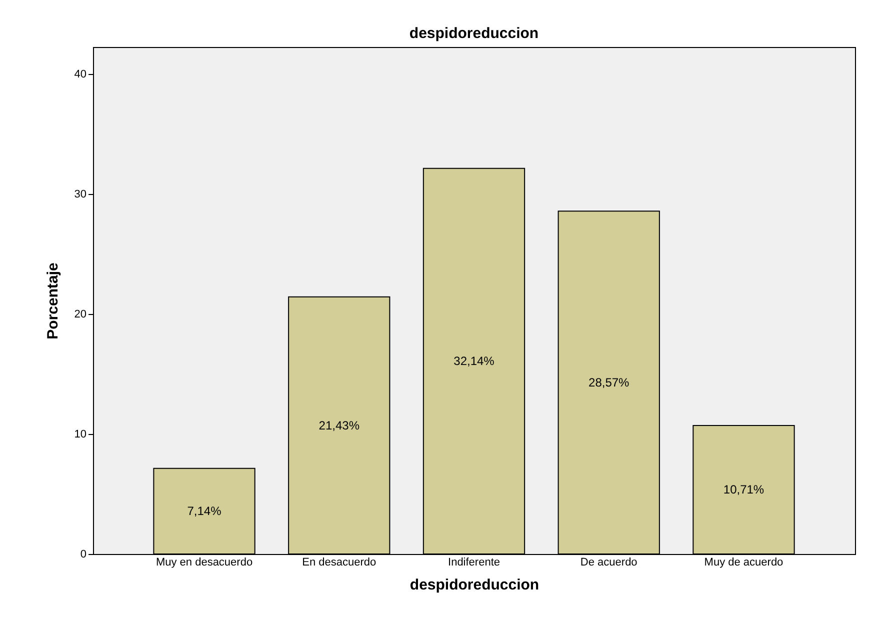 The height and width of the screenshot is (622, 880). I want to click on y-tick-label: 20, so click(80, 314).